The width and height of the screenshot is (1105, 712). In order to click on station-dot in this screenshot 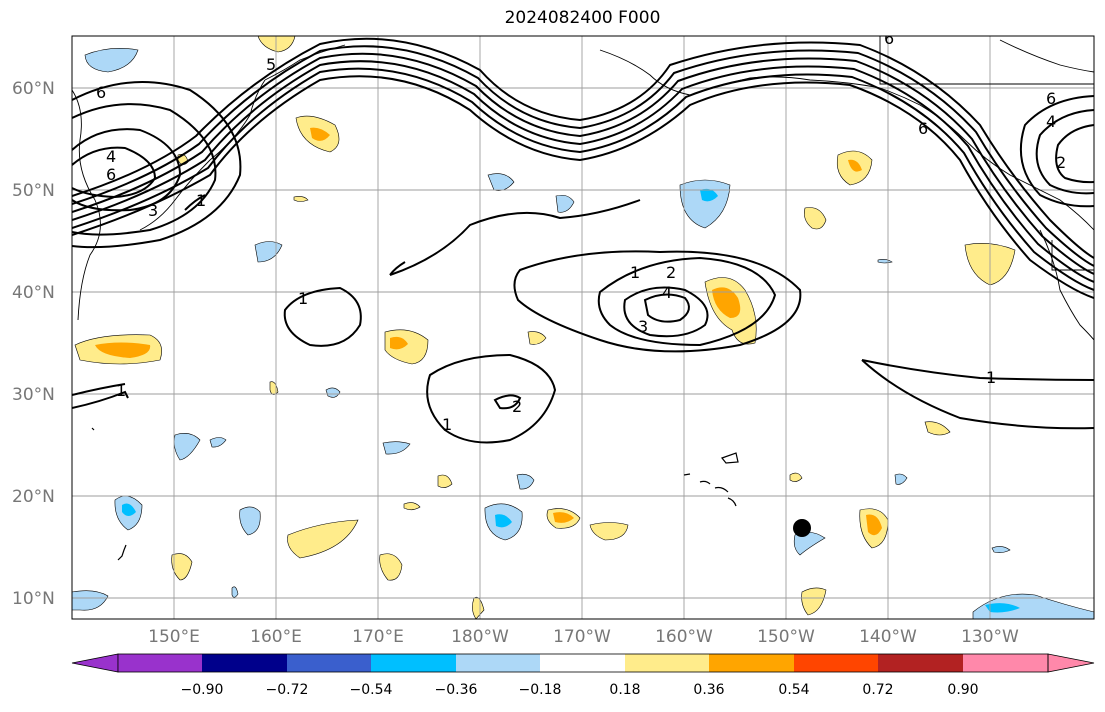, I will do `click(802, 528)`.